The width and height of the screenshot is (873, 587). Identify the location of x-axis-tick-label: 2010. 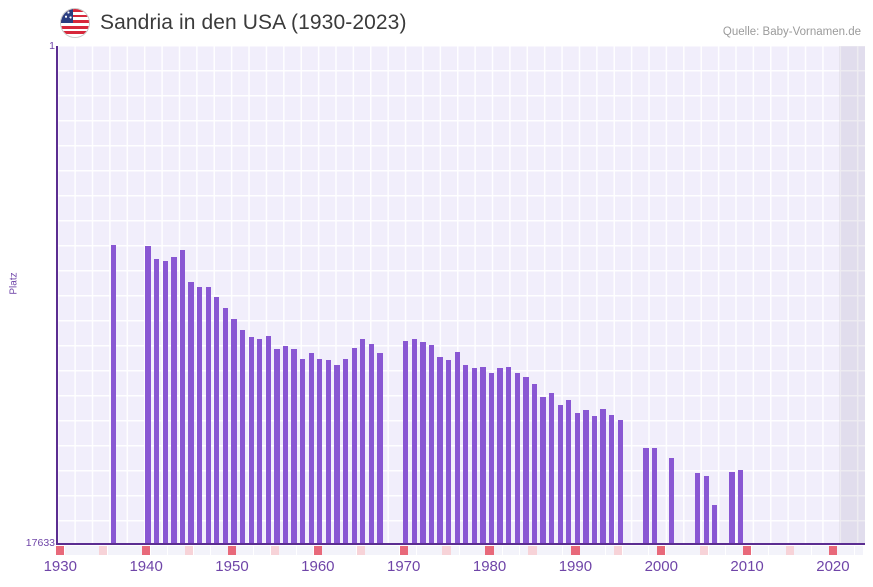
(747, 566).